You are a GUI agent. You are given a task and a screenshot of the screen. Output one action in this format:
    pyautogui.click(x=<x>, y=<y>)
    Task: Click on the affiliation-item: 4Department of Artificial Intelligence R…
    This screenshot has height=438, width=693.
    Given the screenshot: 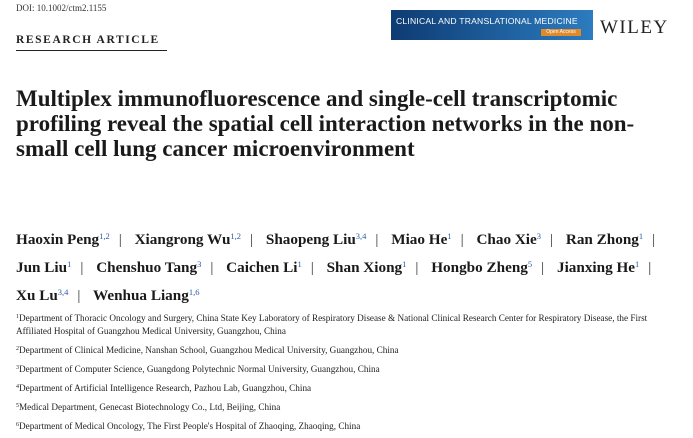 What is the action you would take?
    pyautogui.click(x=336, y=388)
    